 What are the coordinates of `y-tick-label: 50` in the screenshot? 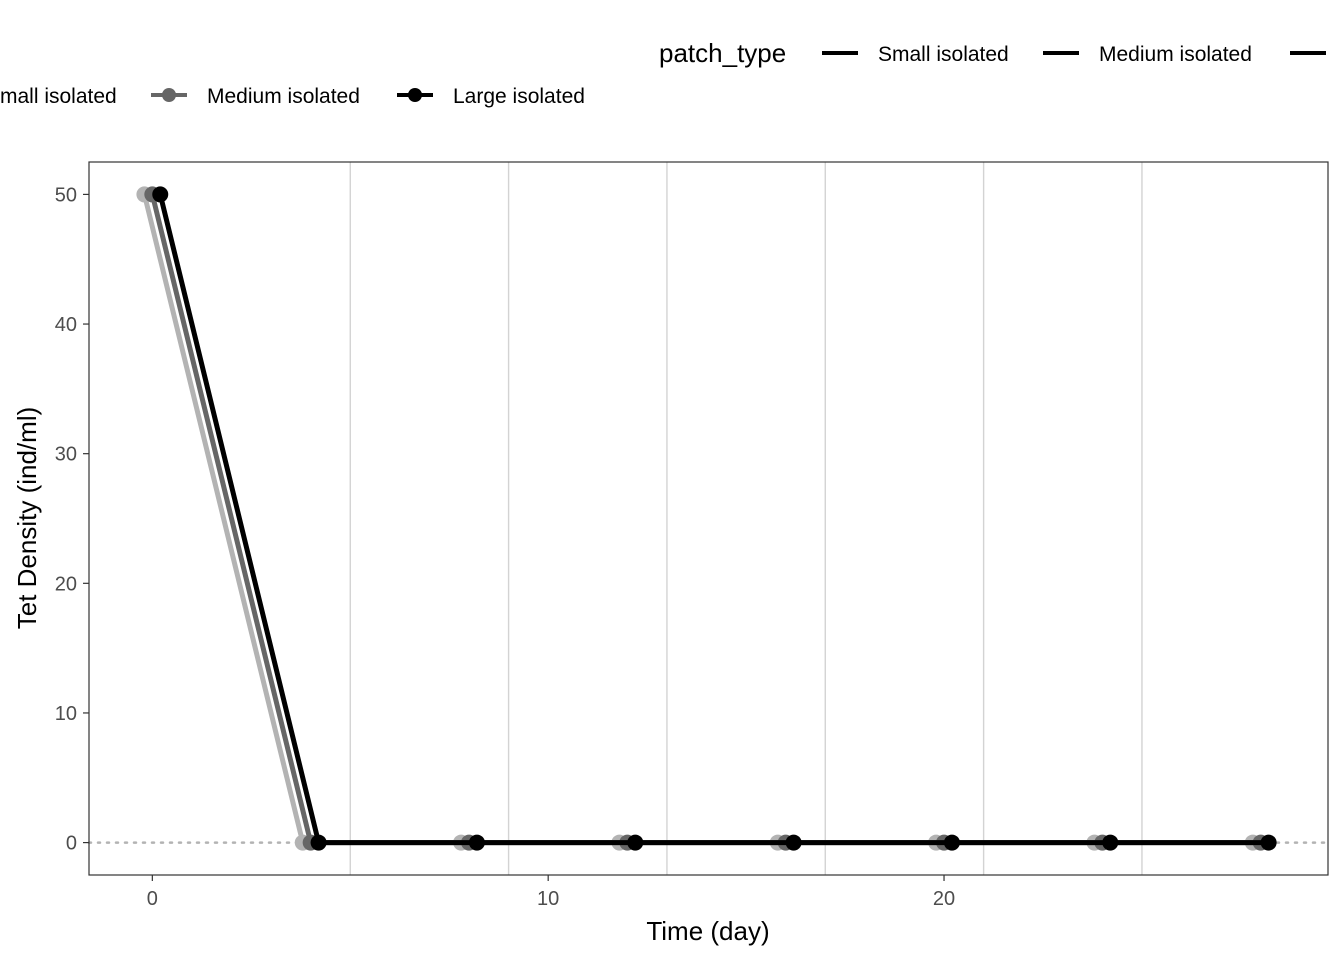 It's located at (66, 195).